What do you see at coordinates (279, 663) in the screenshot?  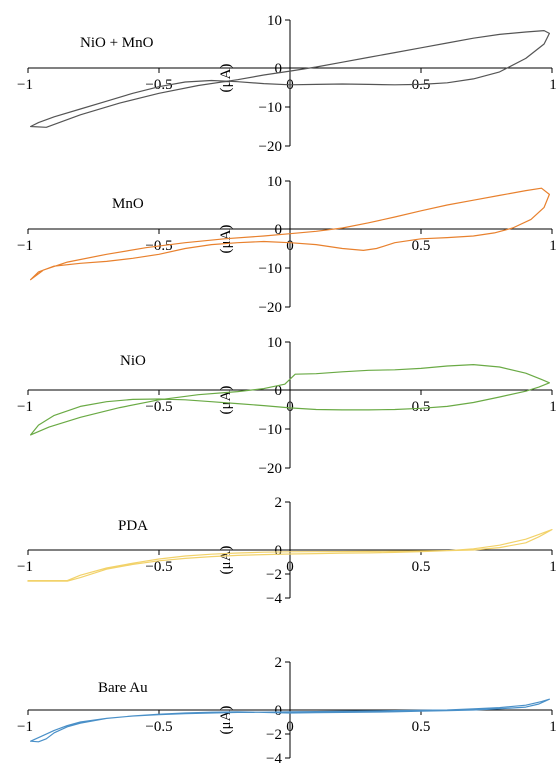 I see `y-tick-label-bare-au: 2` at bounding box center [279, 663].